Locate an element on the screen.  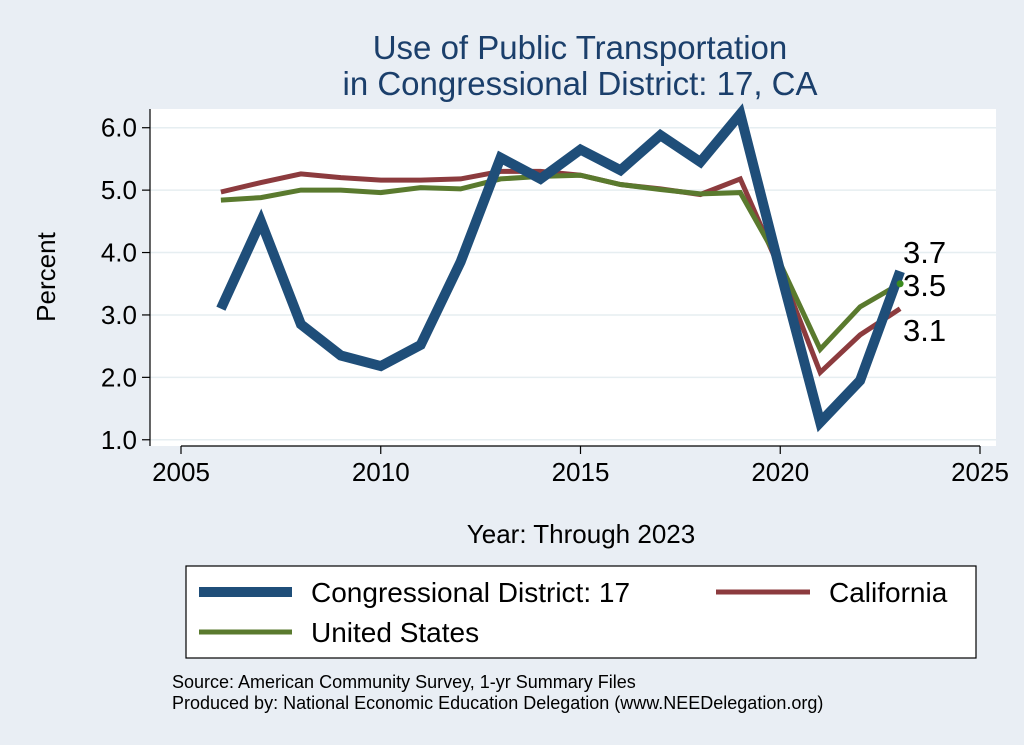
legend-label-us: United States is located at coordinates (395, 632).